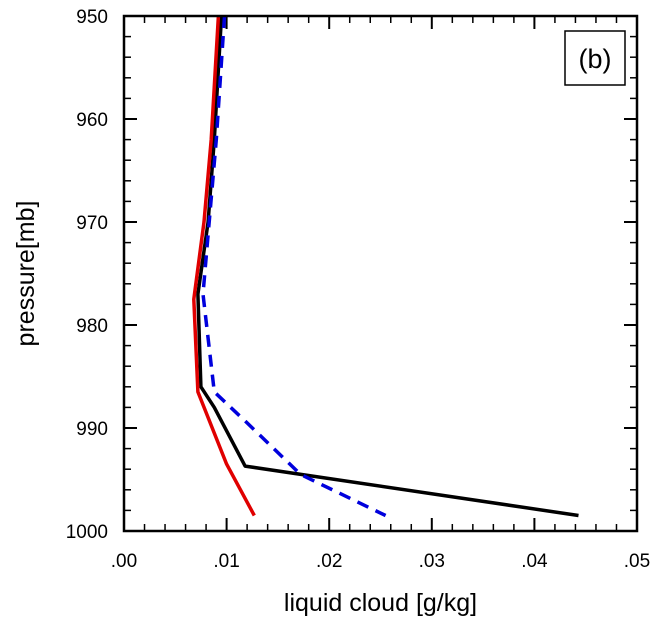 The image size is (665, 622). I want to click on x-tick-label: .03, so click(432, 561).